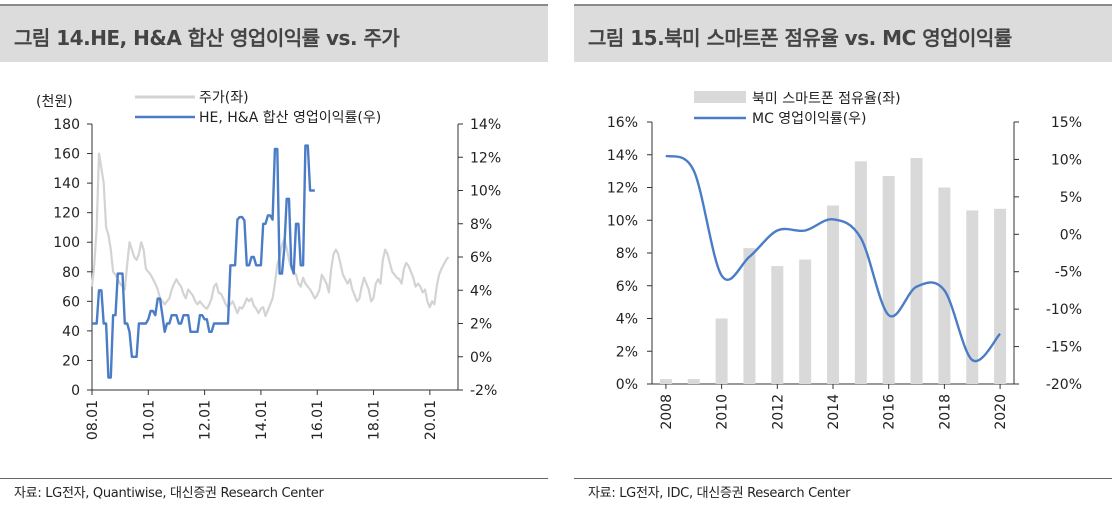 This screenshot has width=1112, height=508. Describe the element at coordinates (1064, 310) in the screenshot. I see `right-y-tick-label: -10%` at that location.